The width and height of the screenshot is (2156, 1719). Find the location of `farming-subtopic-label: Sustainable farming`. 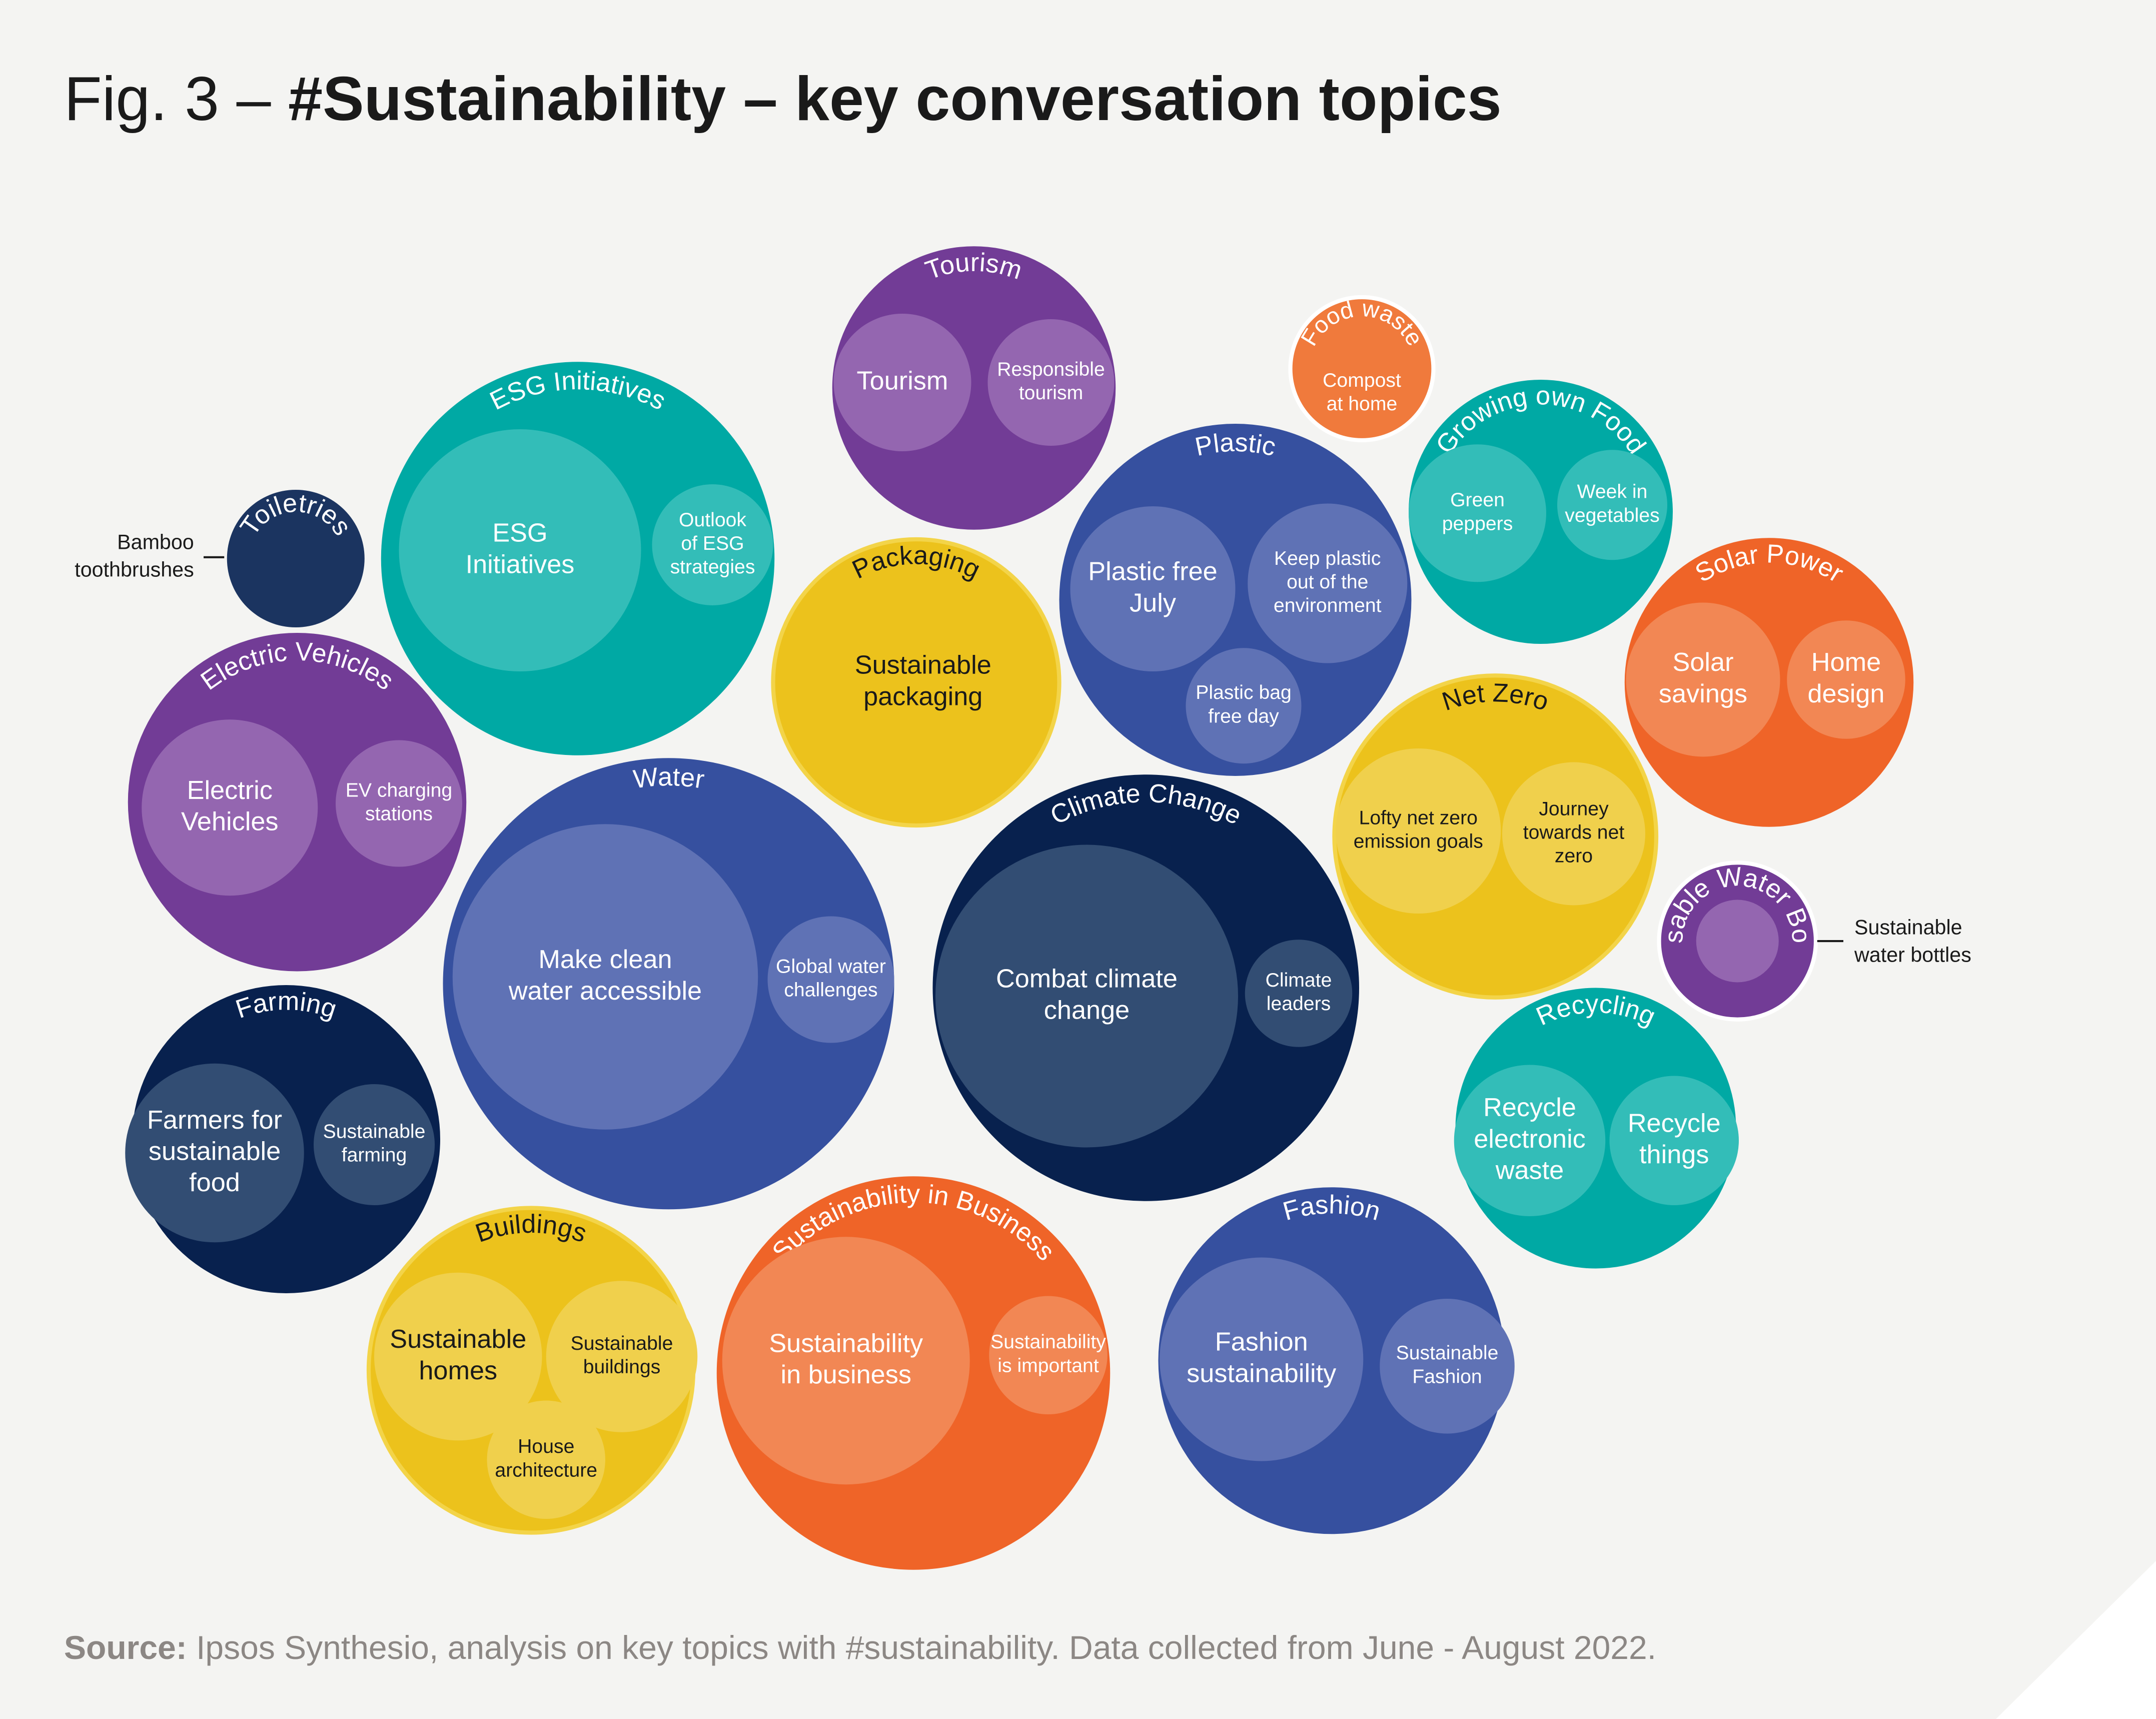

farming-subtopic-label: Sustainable farming is located at coordinates (374, 1143).